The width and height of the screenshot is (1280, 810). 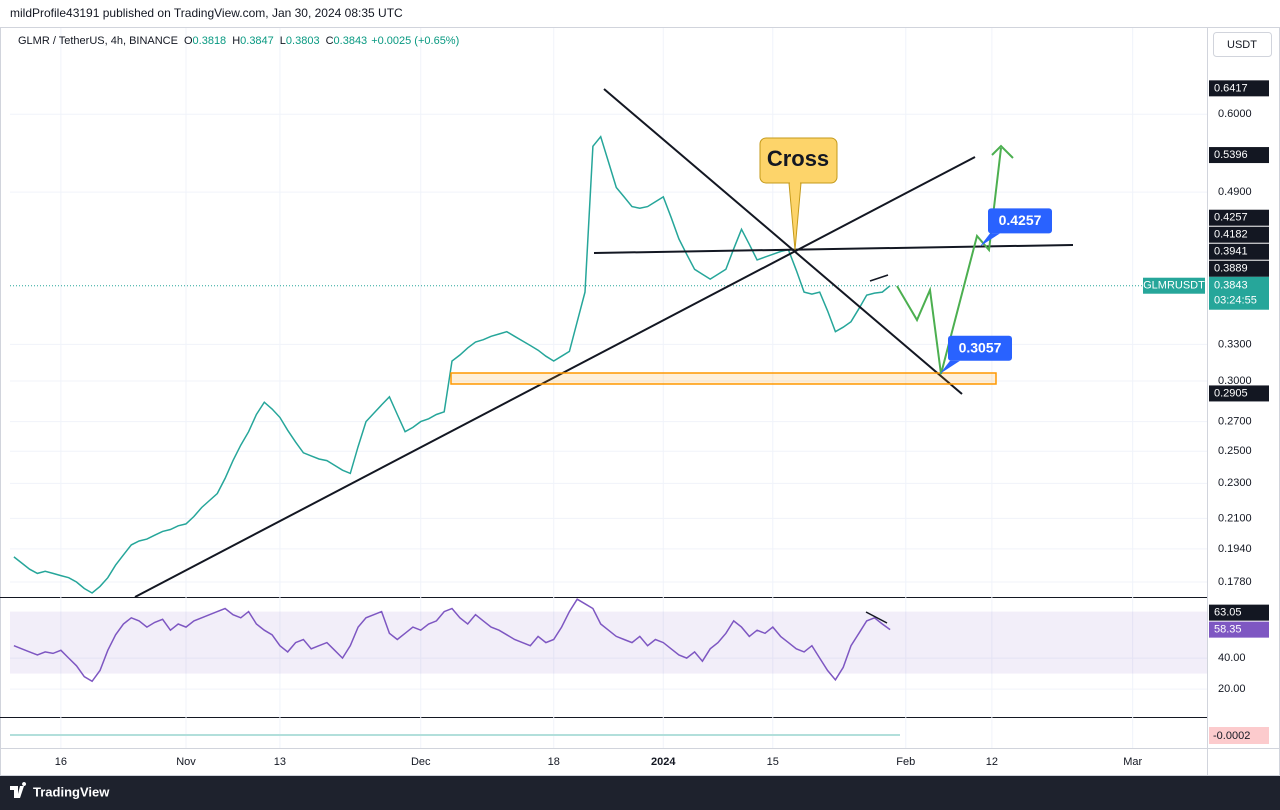 What do you see at coordinates (210, 41) in the screenshot?
I see `ohlc-value: 0.3818` at bounding box center [210, 41].